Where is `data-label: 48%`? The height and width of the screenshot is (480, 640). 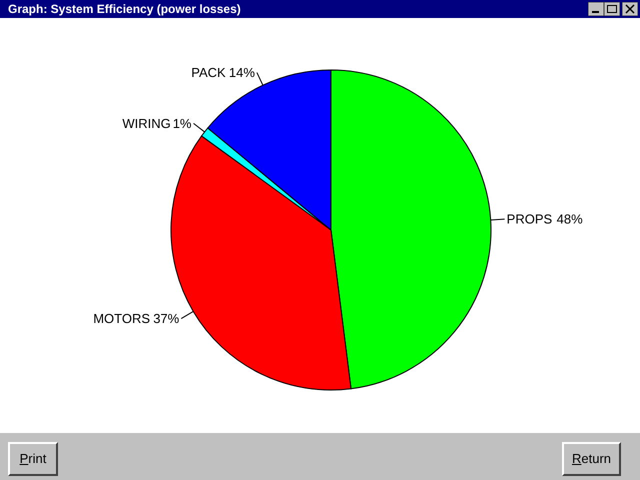 data-label: 48% is located at coordinates (570, 219).